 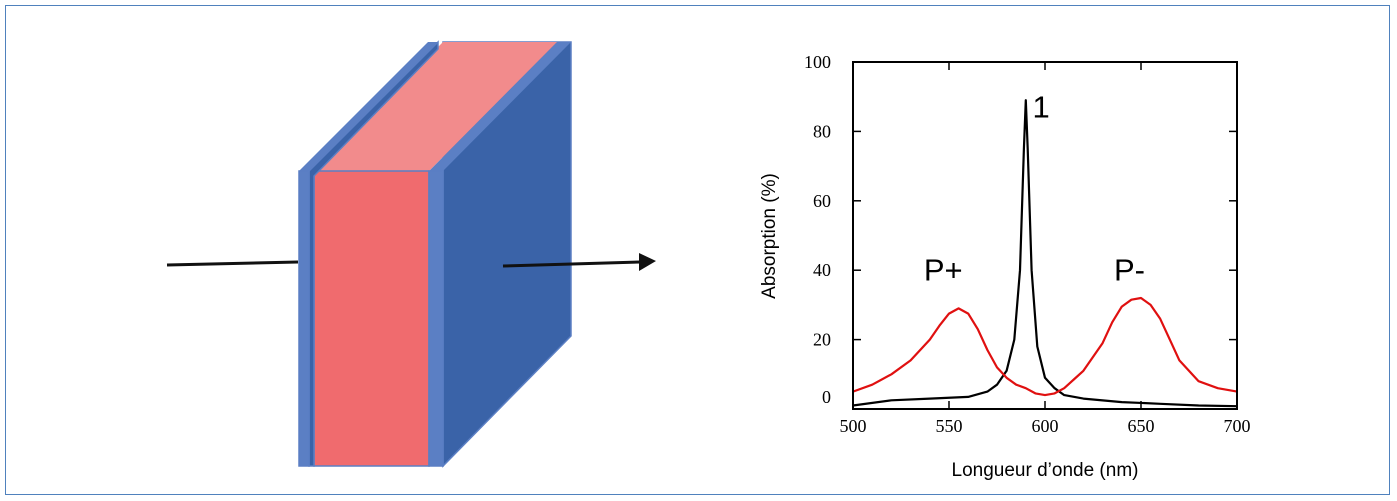 I want to click on x-axis-label: Longueur d’onde (nm), so click(x=1045, y=470).